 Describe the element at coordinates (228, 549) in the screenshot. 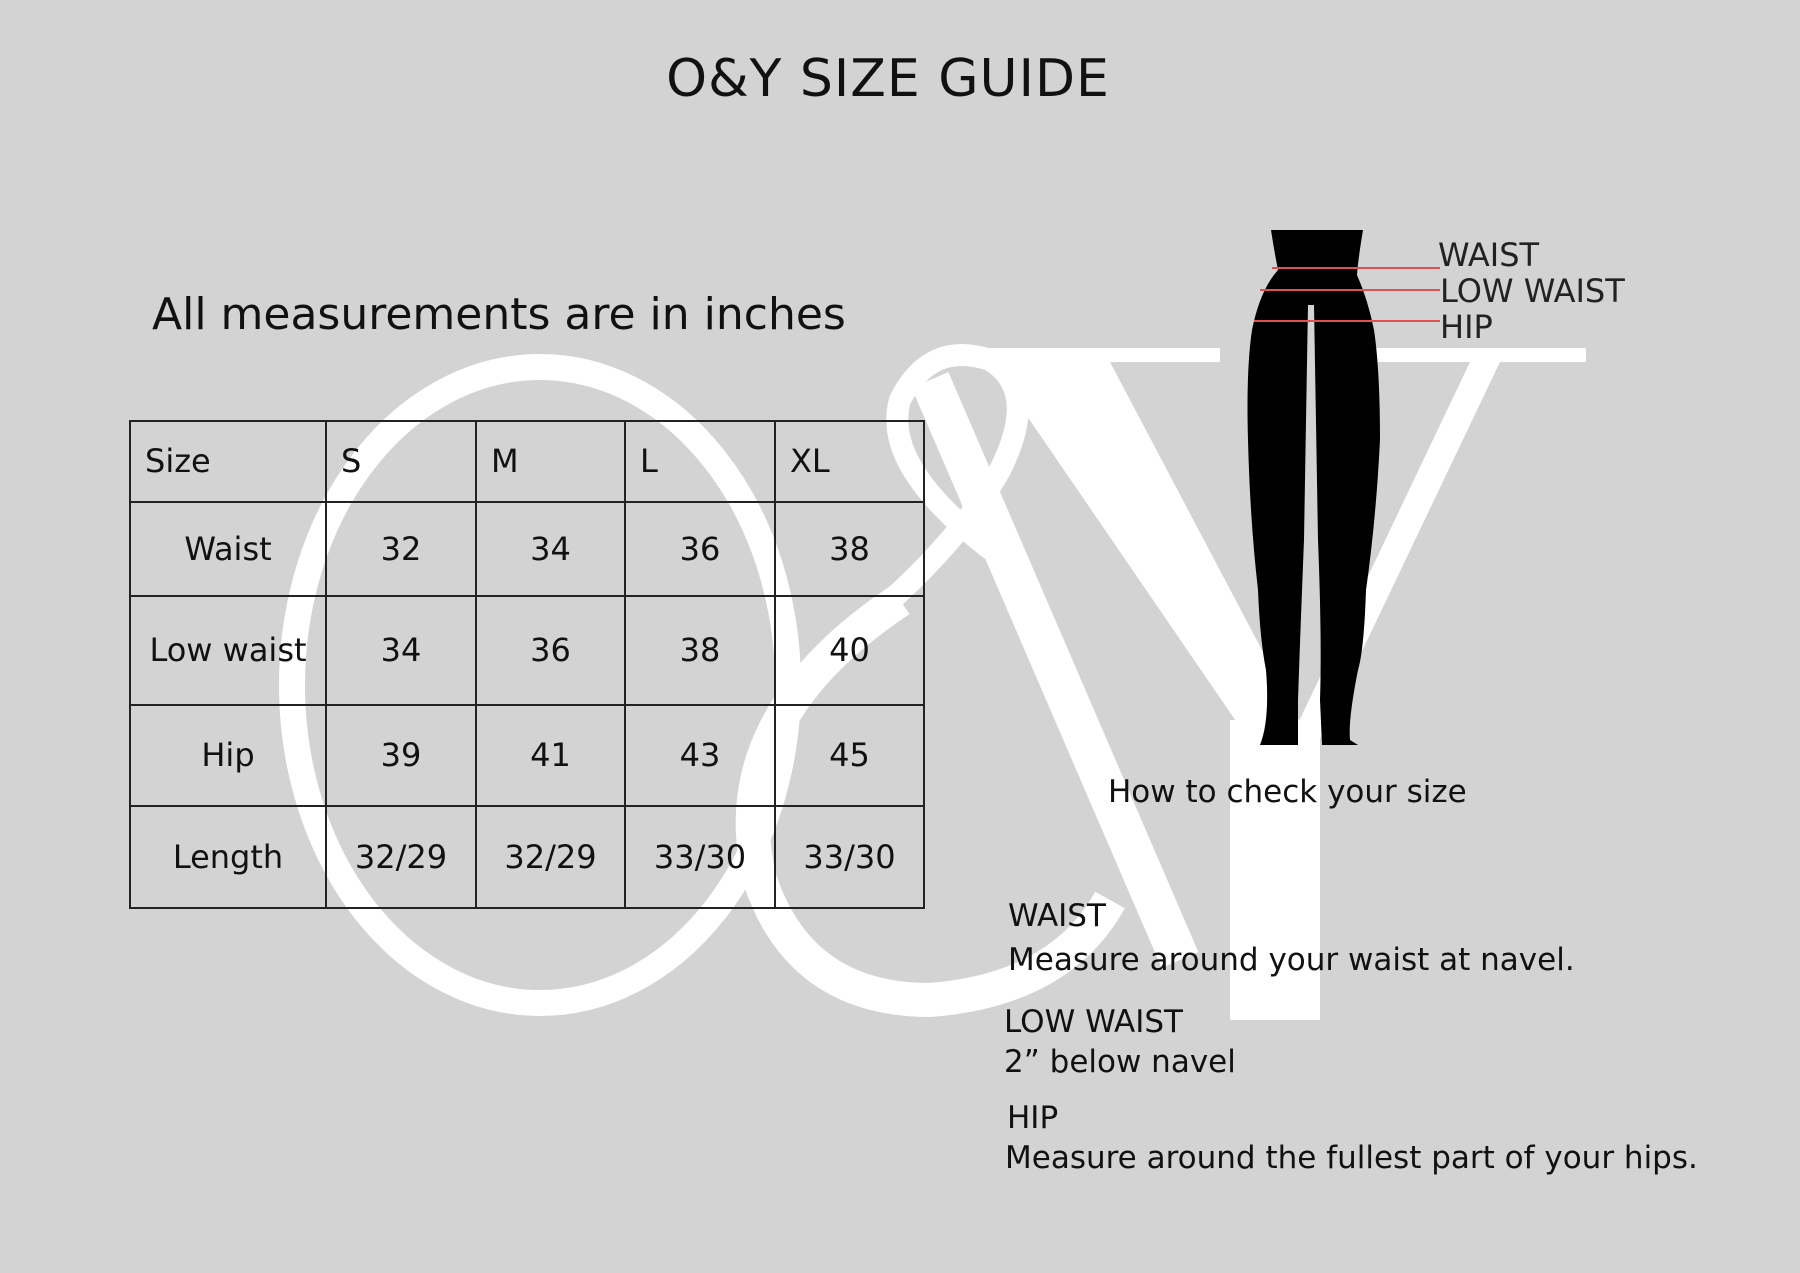

I see `row-label: Waist` at that location.